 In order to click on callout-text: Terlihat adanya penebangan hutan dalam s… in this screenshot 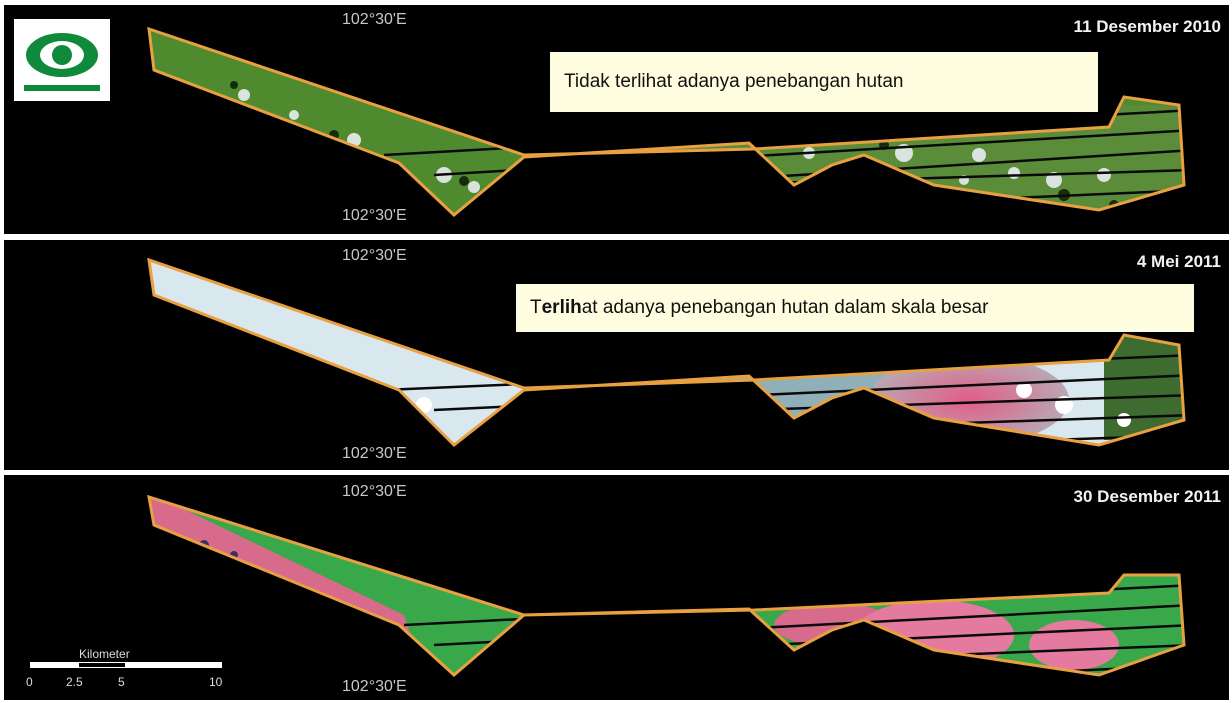, I will do `click(759, 307)`.